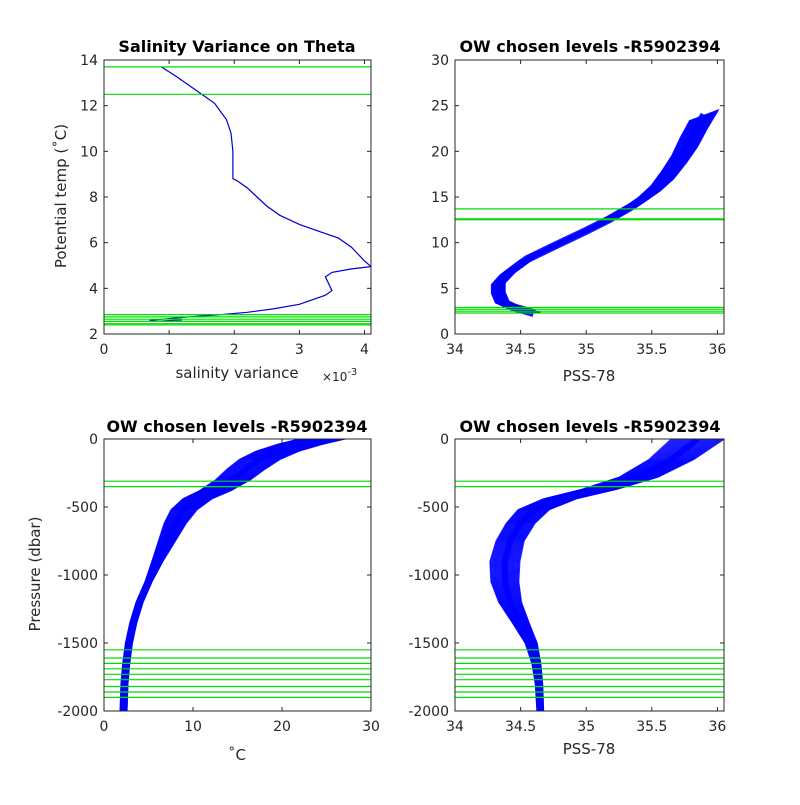  Describe the element at coordinates (440, 107) in the screenshot. I see `p2-ytick-label: 25` at that location.